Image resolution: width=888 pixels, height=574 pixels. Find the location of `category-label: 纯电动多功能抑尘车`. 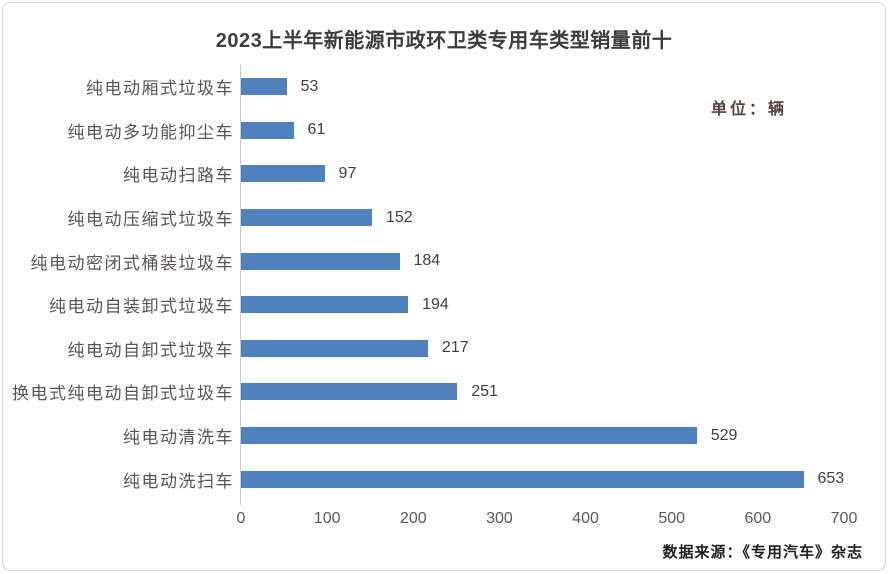

category-label: 纯电动多功能抑尘车 is located at coordinates (150, 132).